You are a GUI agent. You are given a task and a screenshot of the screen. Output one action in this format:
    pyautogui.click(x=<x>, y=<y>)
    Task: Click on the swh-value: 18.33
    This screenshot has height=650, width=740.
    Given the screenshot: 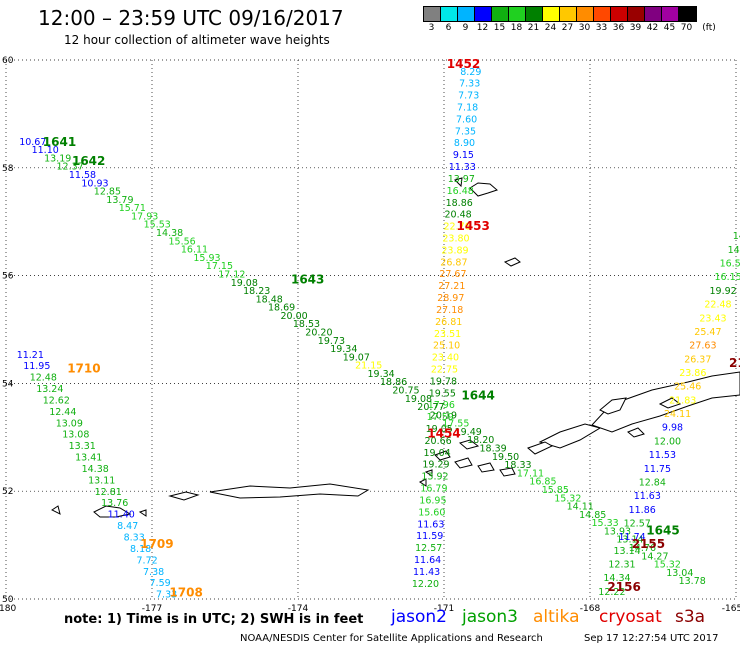 What is the action you would take?
    pyautogui.click(x=517, y=465)
    